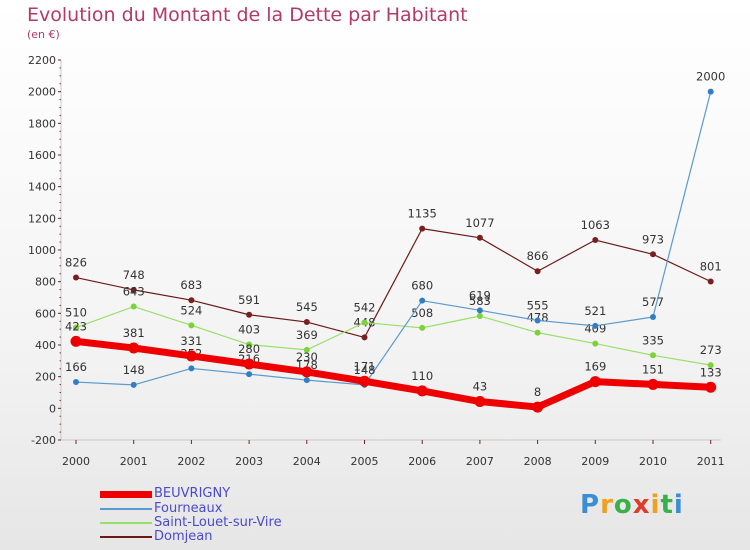  Describe the element at coordinates (365, 366) in the screenshot. I see `data-label-beuvrigny: 171` at that location.